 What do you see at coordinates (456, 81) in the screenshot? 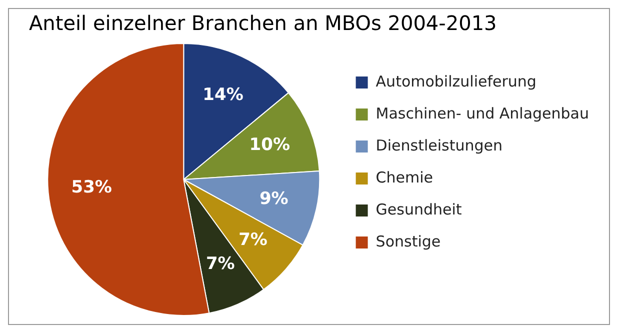
I see `legend-label: Automobilzulieferung` at bounding box center [456, 81].